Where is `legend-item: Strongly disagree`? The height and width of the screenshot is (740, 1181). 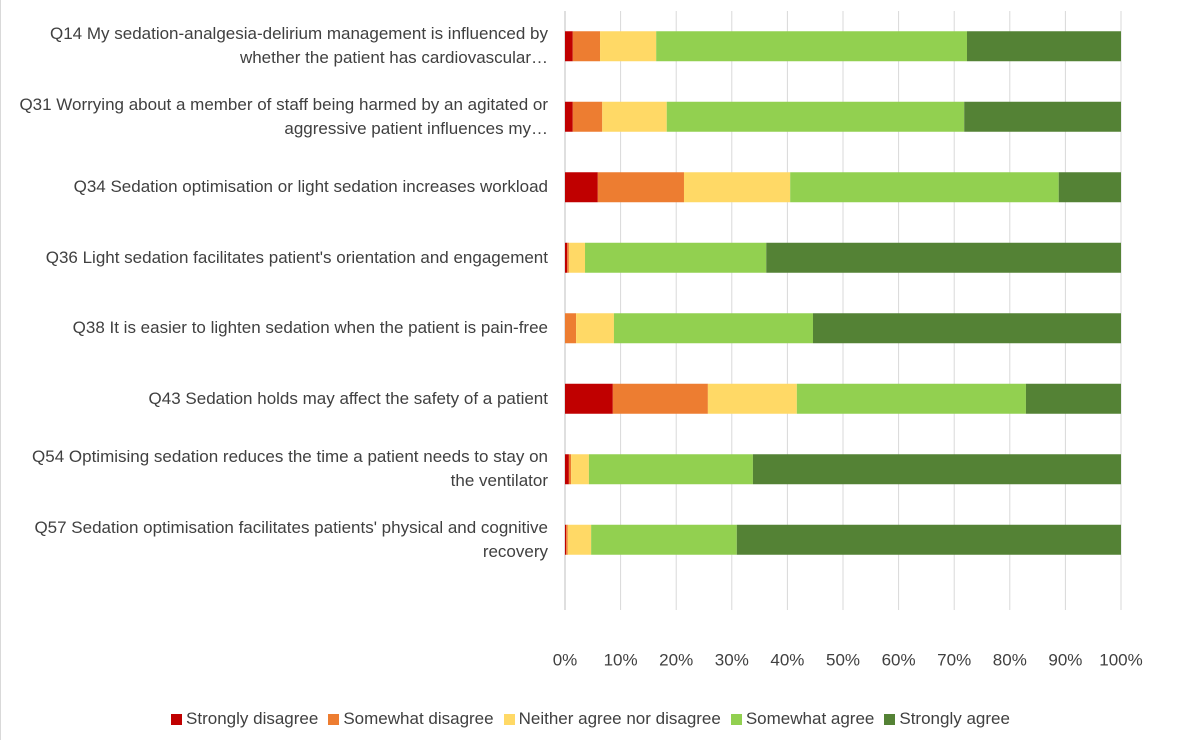
legend-item: Strongly disagree is located at coordinates (244, 719).